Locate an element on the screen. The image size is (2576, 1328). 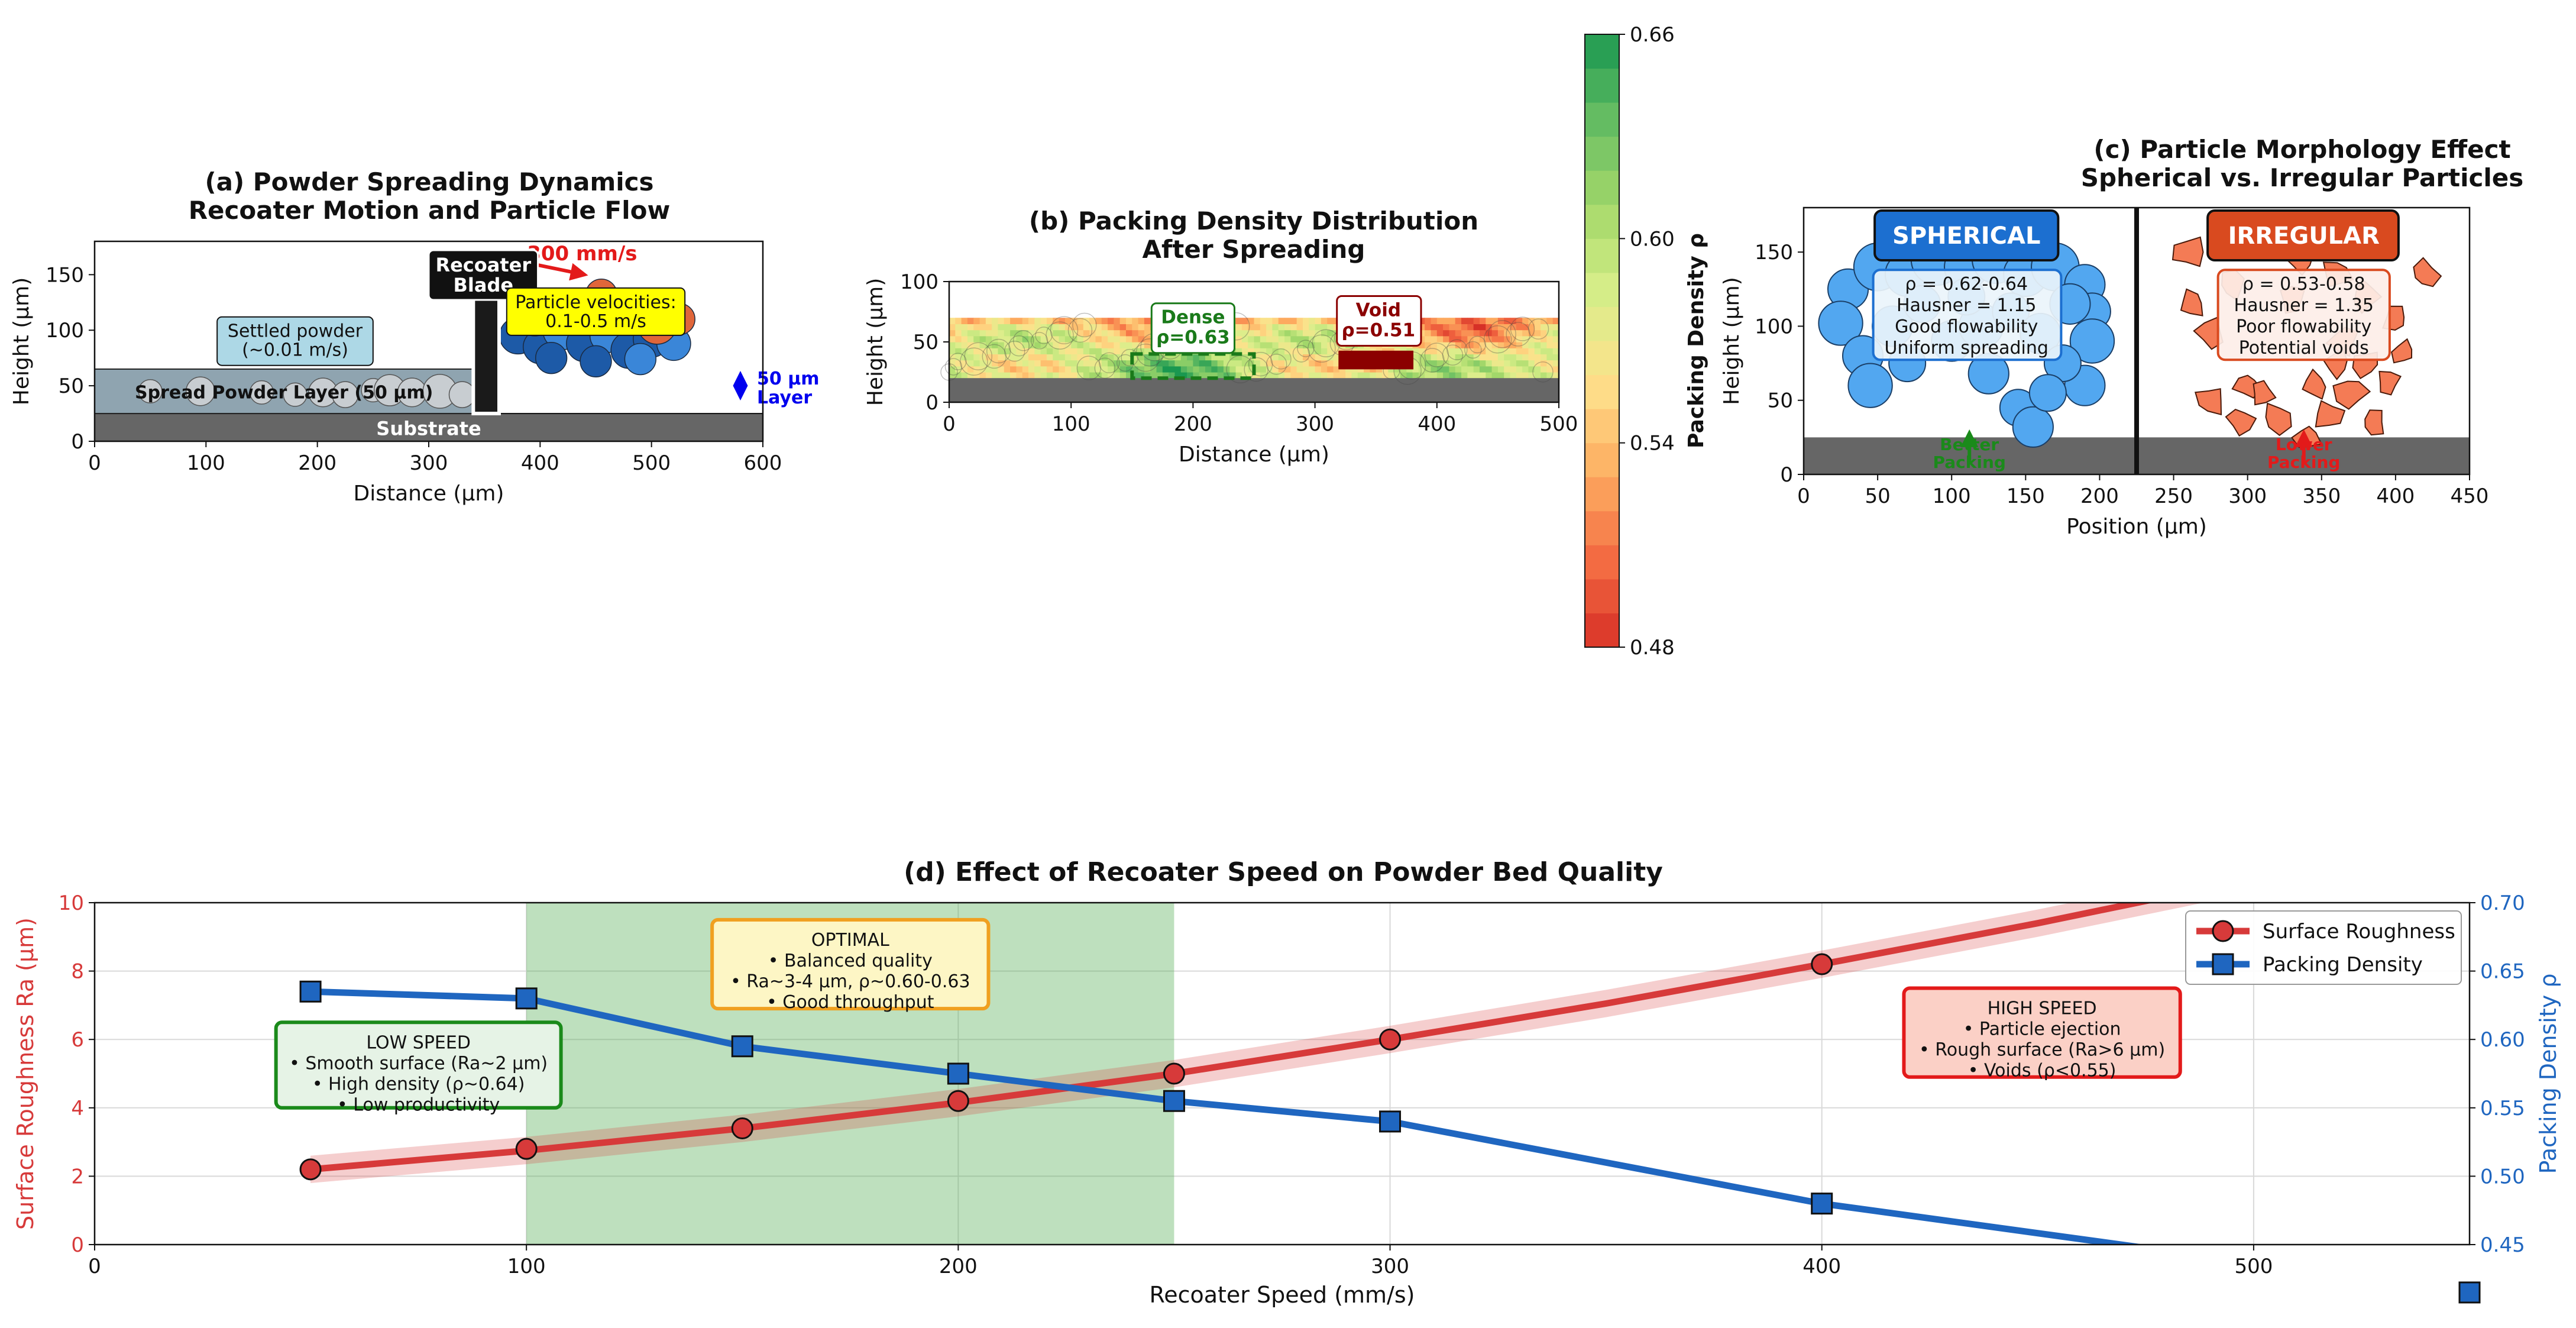
panel-a-xtick-label: 600 is located at coordinates (763, 463).